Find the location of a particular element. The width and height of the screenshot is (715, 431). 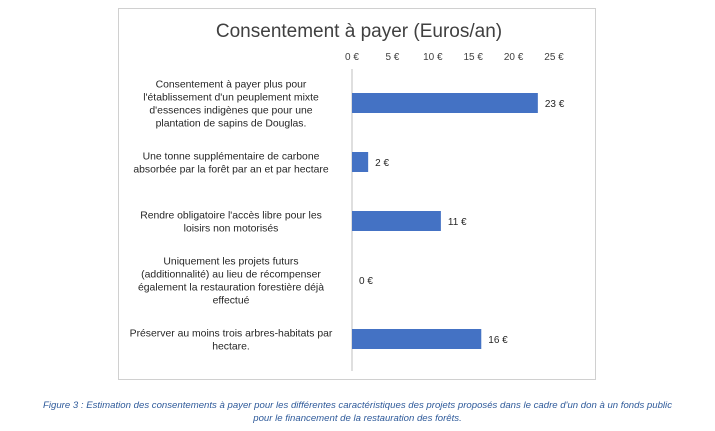

x-tick-label: 10 € is located at coordinates (433, 57).